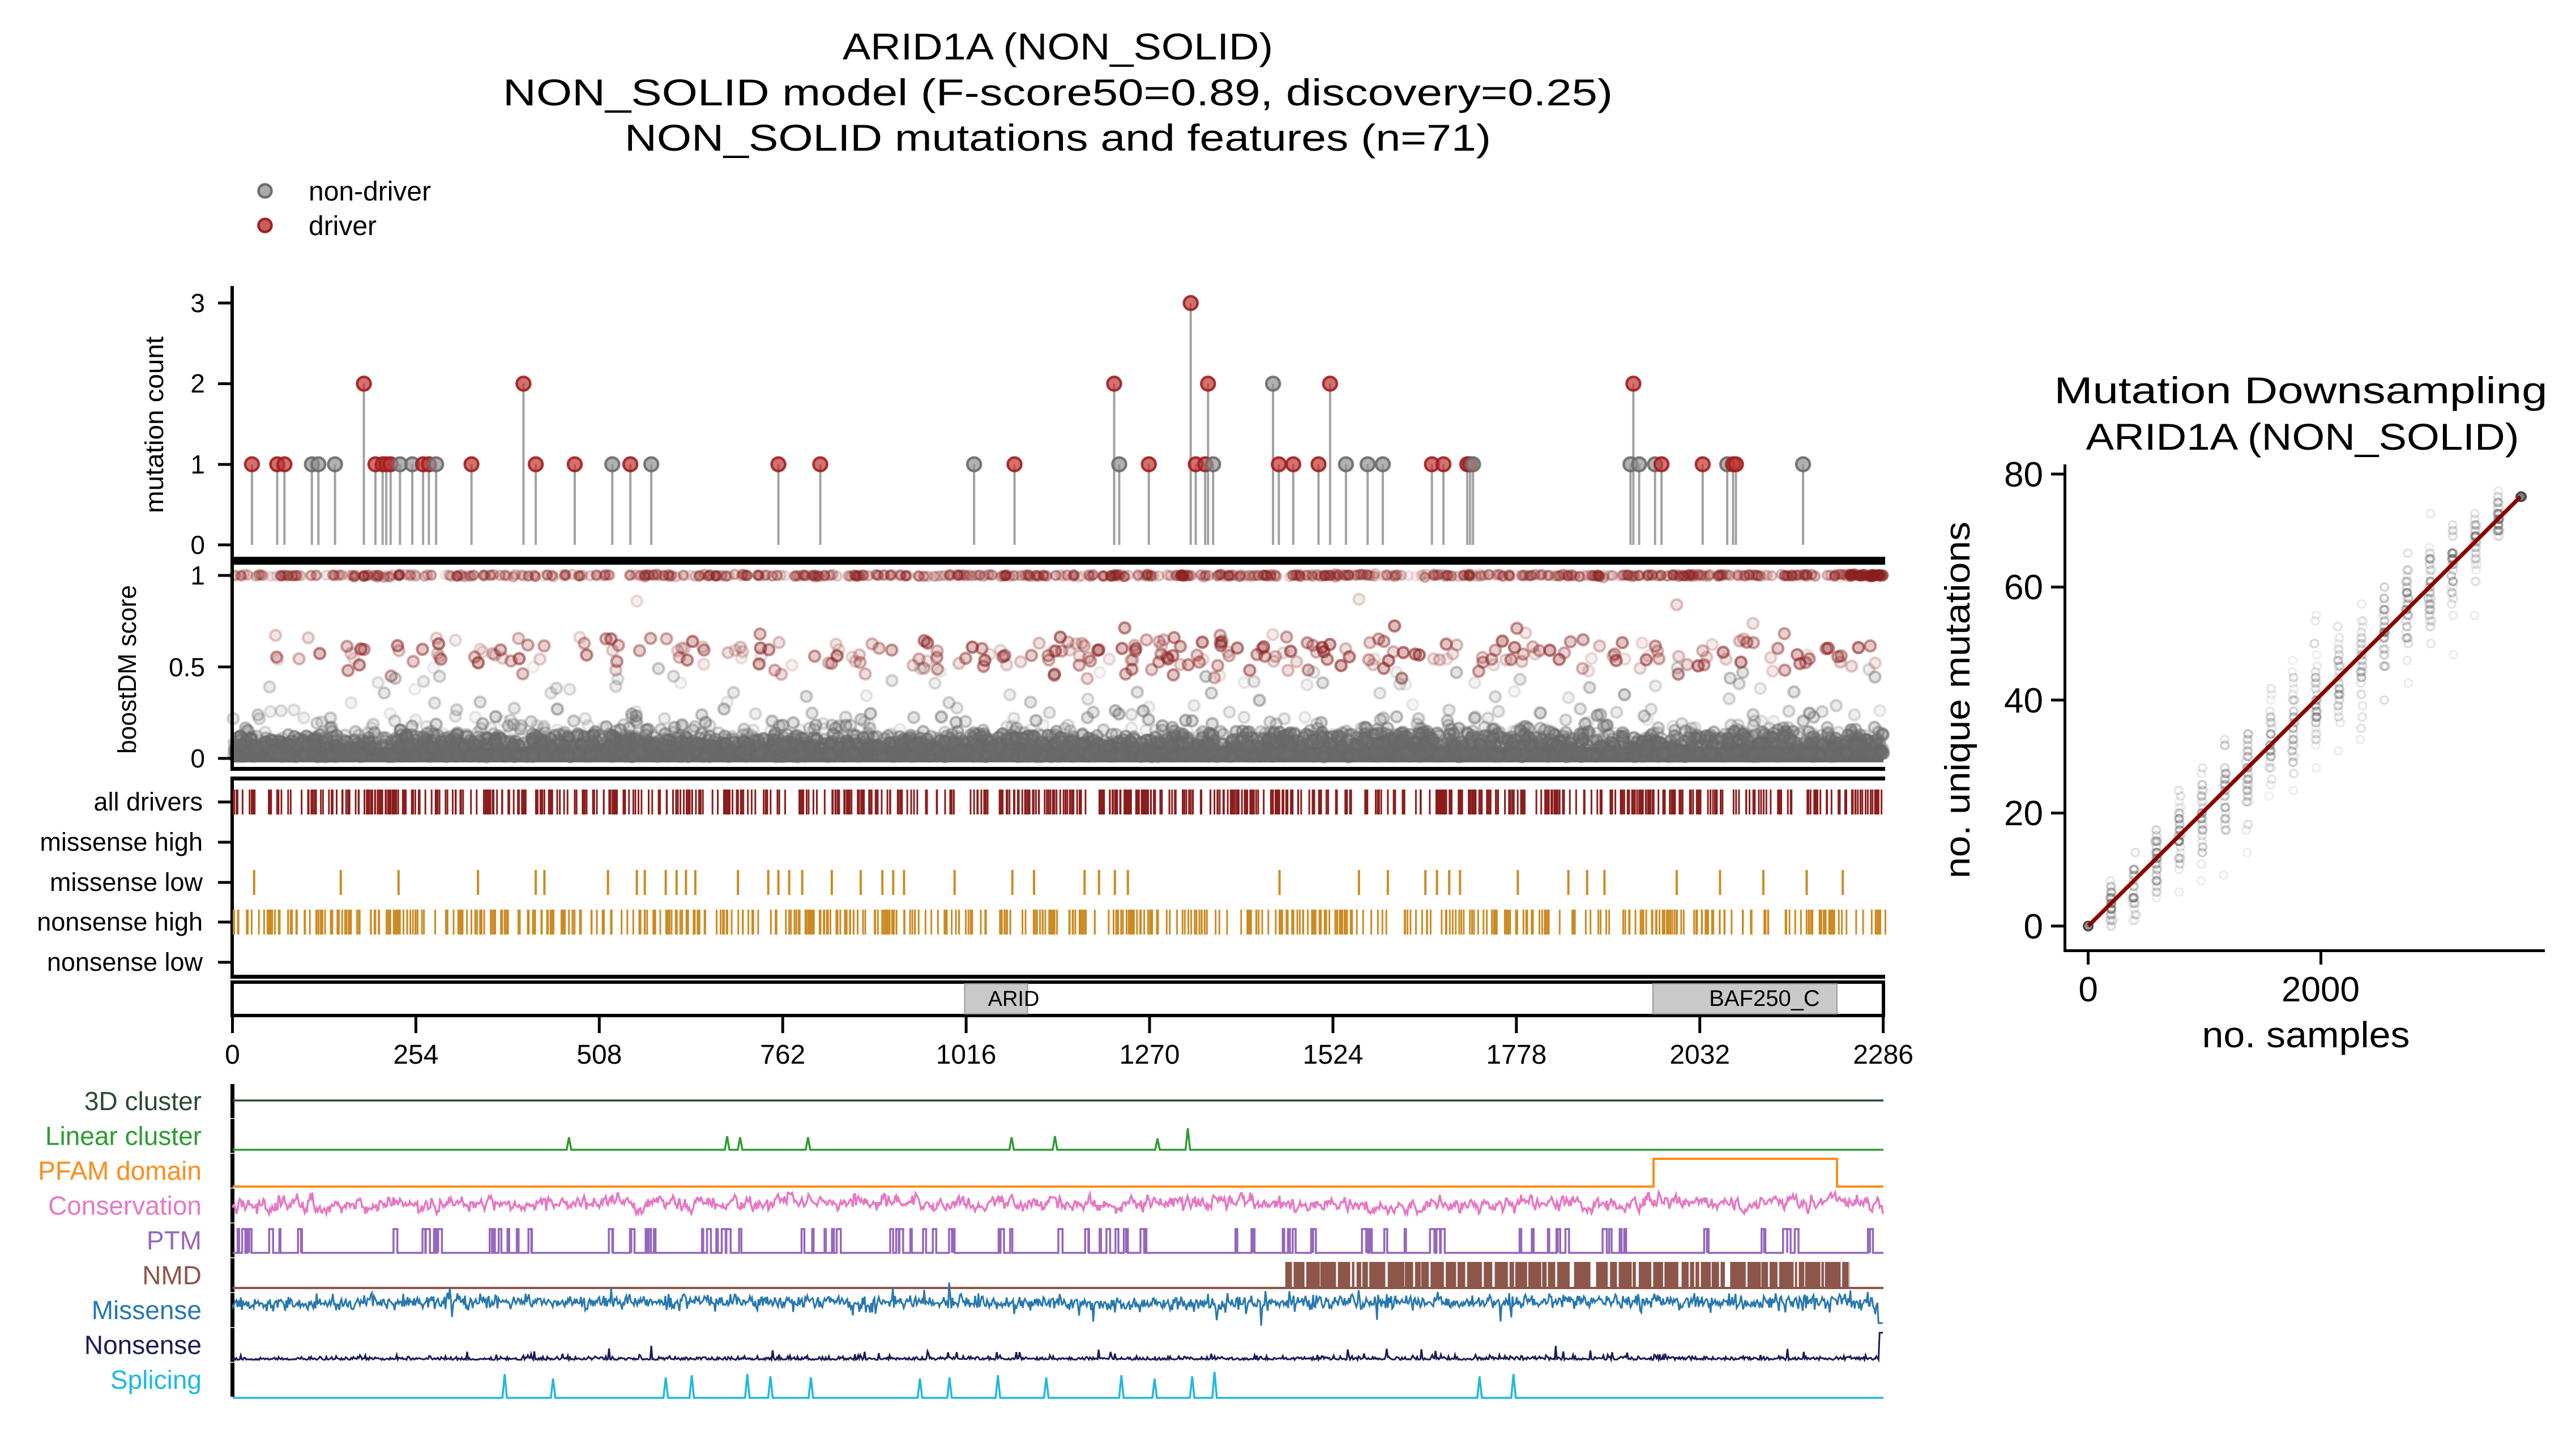  I want to click on svg-text: 1, so click(197, 464).